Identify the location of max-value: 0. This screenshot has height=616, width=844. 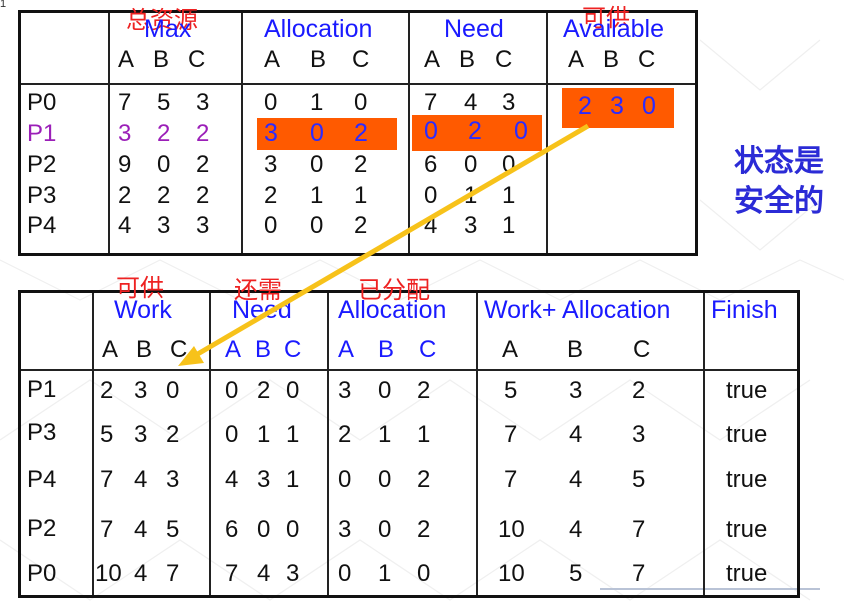
(164, 164).